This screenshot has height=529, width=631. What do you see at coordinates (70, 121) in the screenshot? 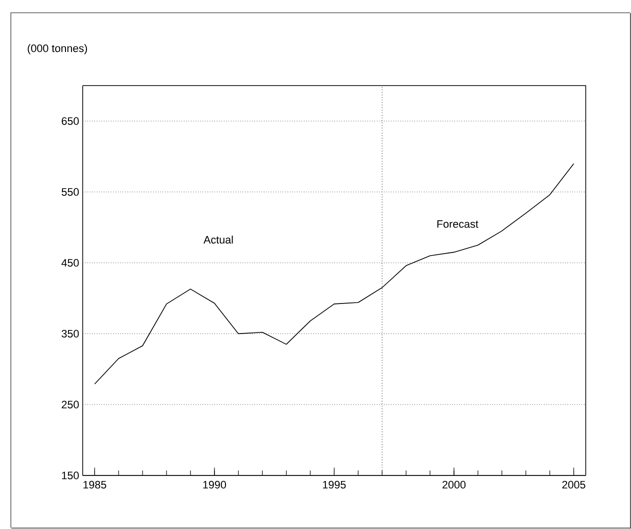
I see `y-tick-label: 650` at bounding box center [70, 121].